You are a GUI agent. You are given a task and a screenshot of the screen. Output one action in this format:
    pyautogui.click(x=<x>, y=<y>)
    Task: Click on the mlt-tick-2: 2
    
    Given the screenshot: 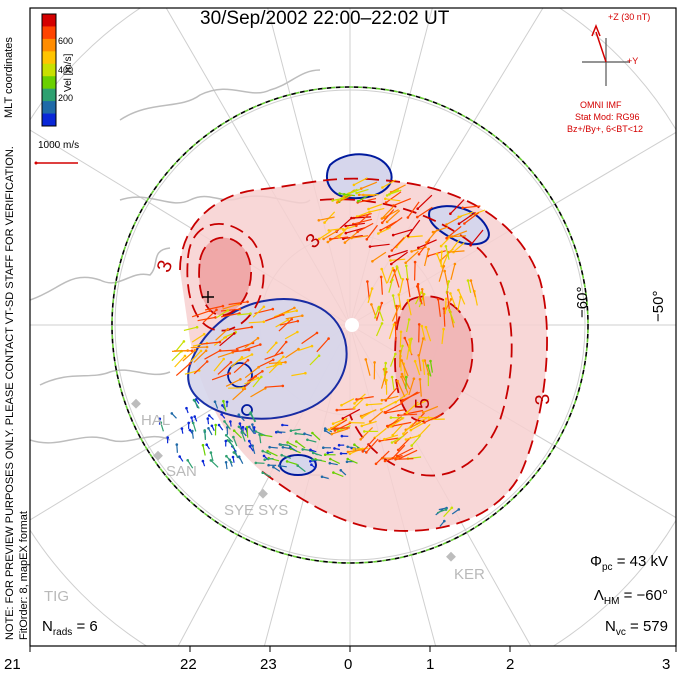 What is the action you would take?
    pyautogui.click(x=510, y=664)
    